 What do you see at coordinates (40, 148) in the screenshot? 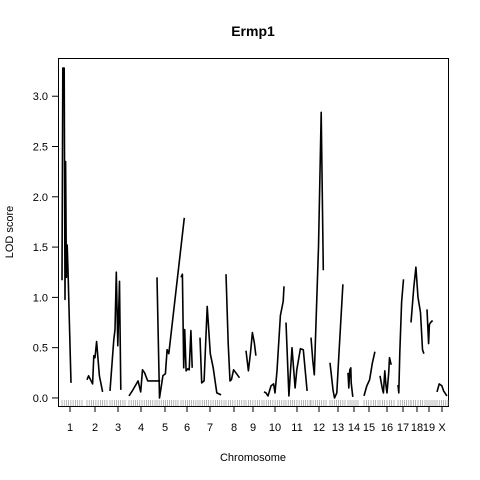
I see `y-tick-label: 2.5` at bounding box center [40, 148].